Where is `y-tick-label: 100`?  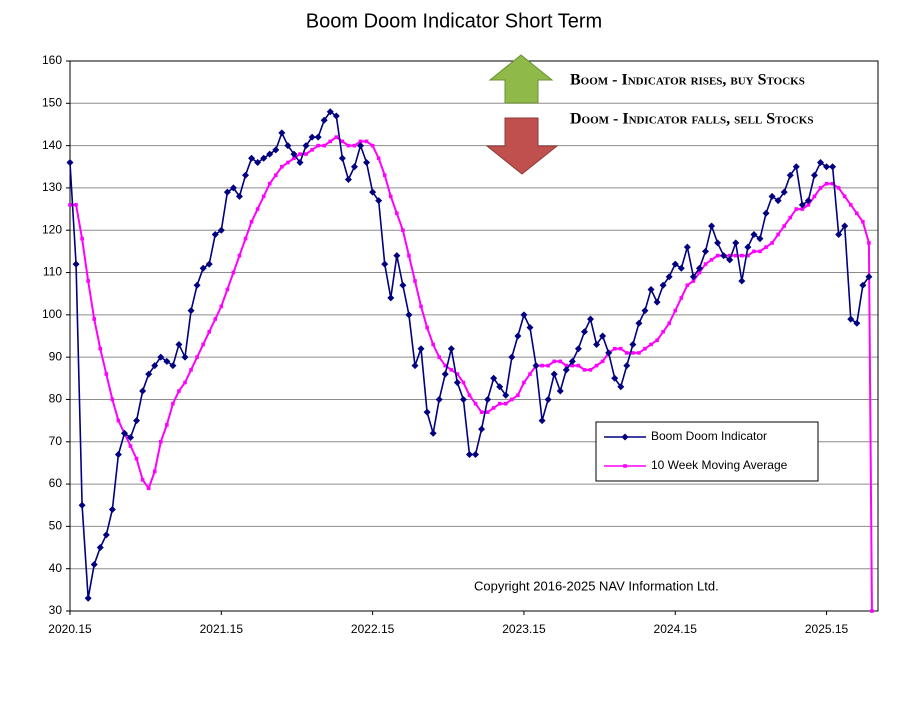 y-tick-label: 100 is located at coordinates (52, 314).